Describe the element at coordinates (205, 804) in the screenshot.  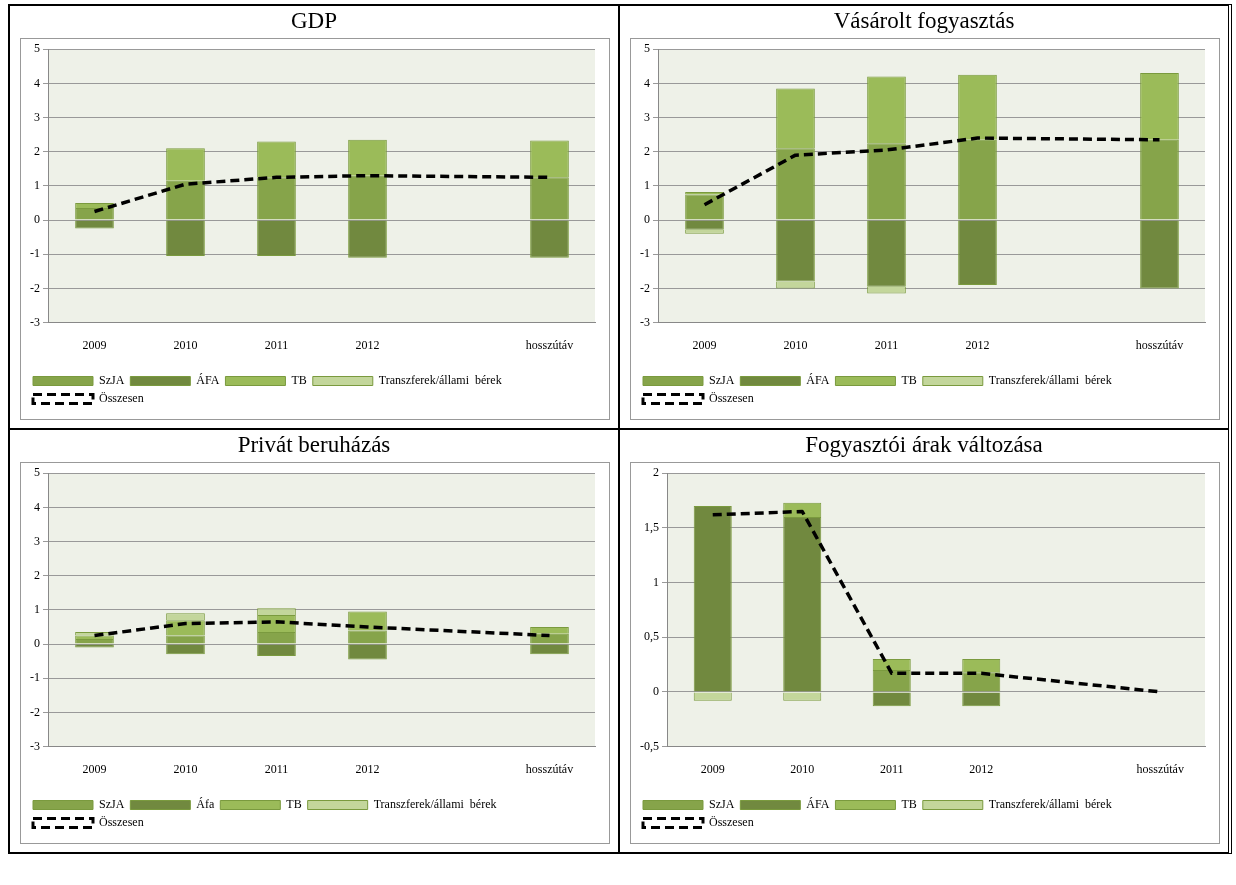
I see `legend-label: Áfa` at that location.